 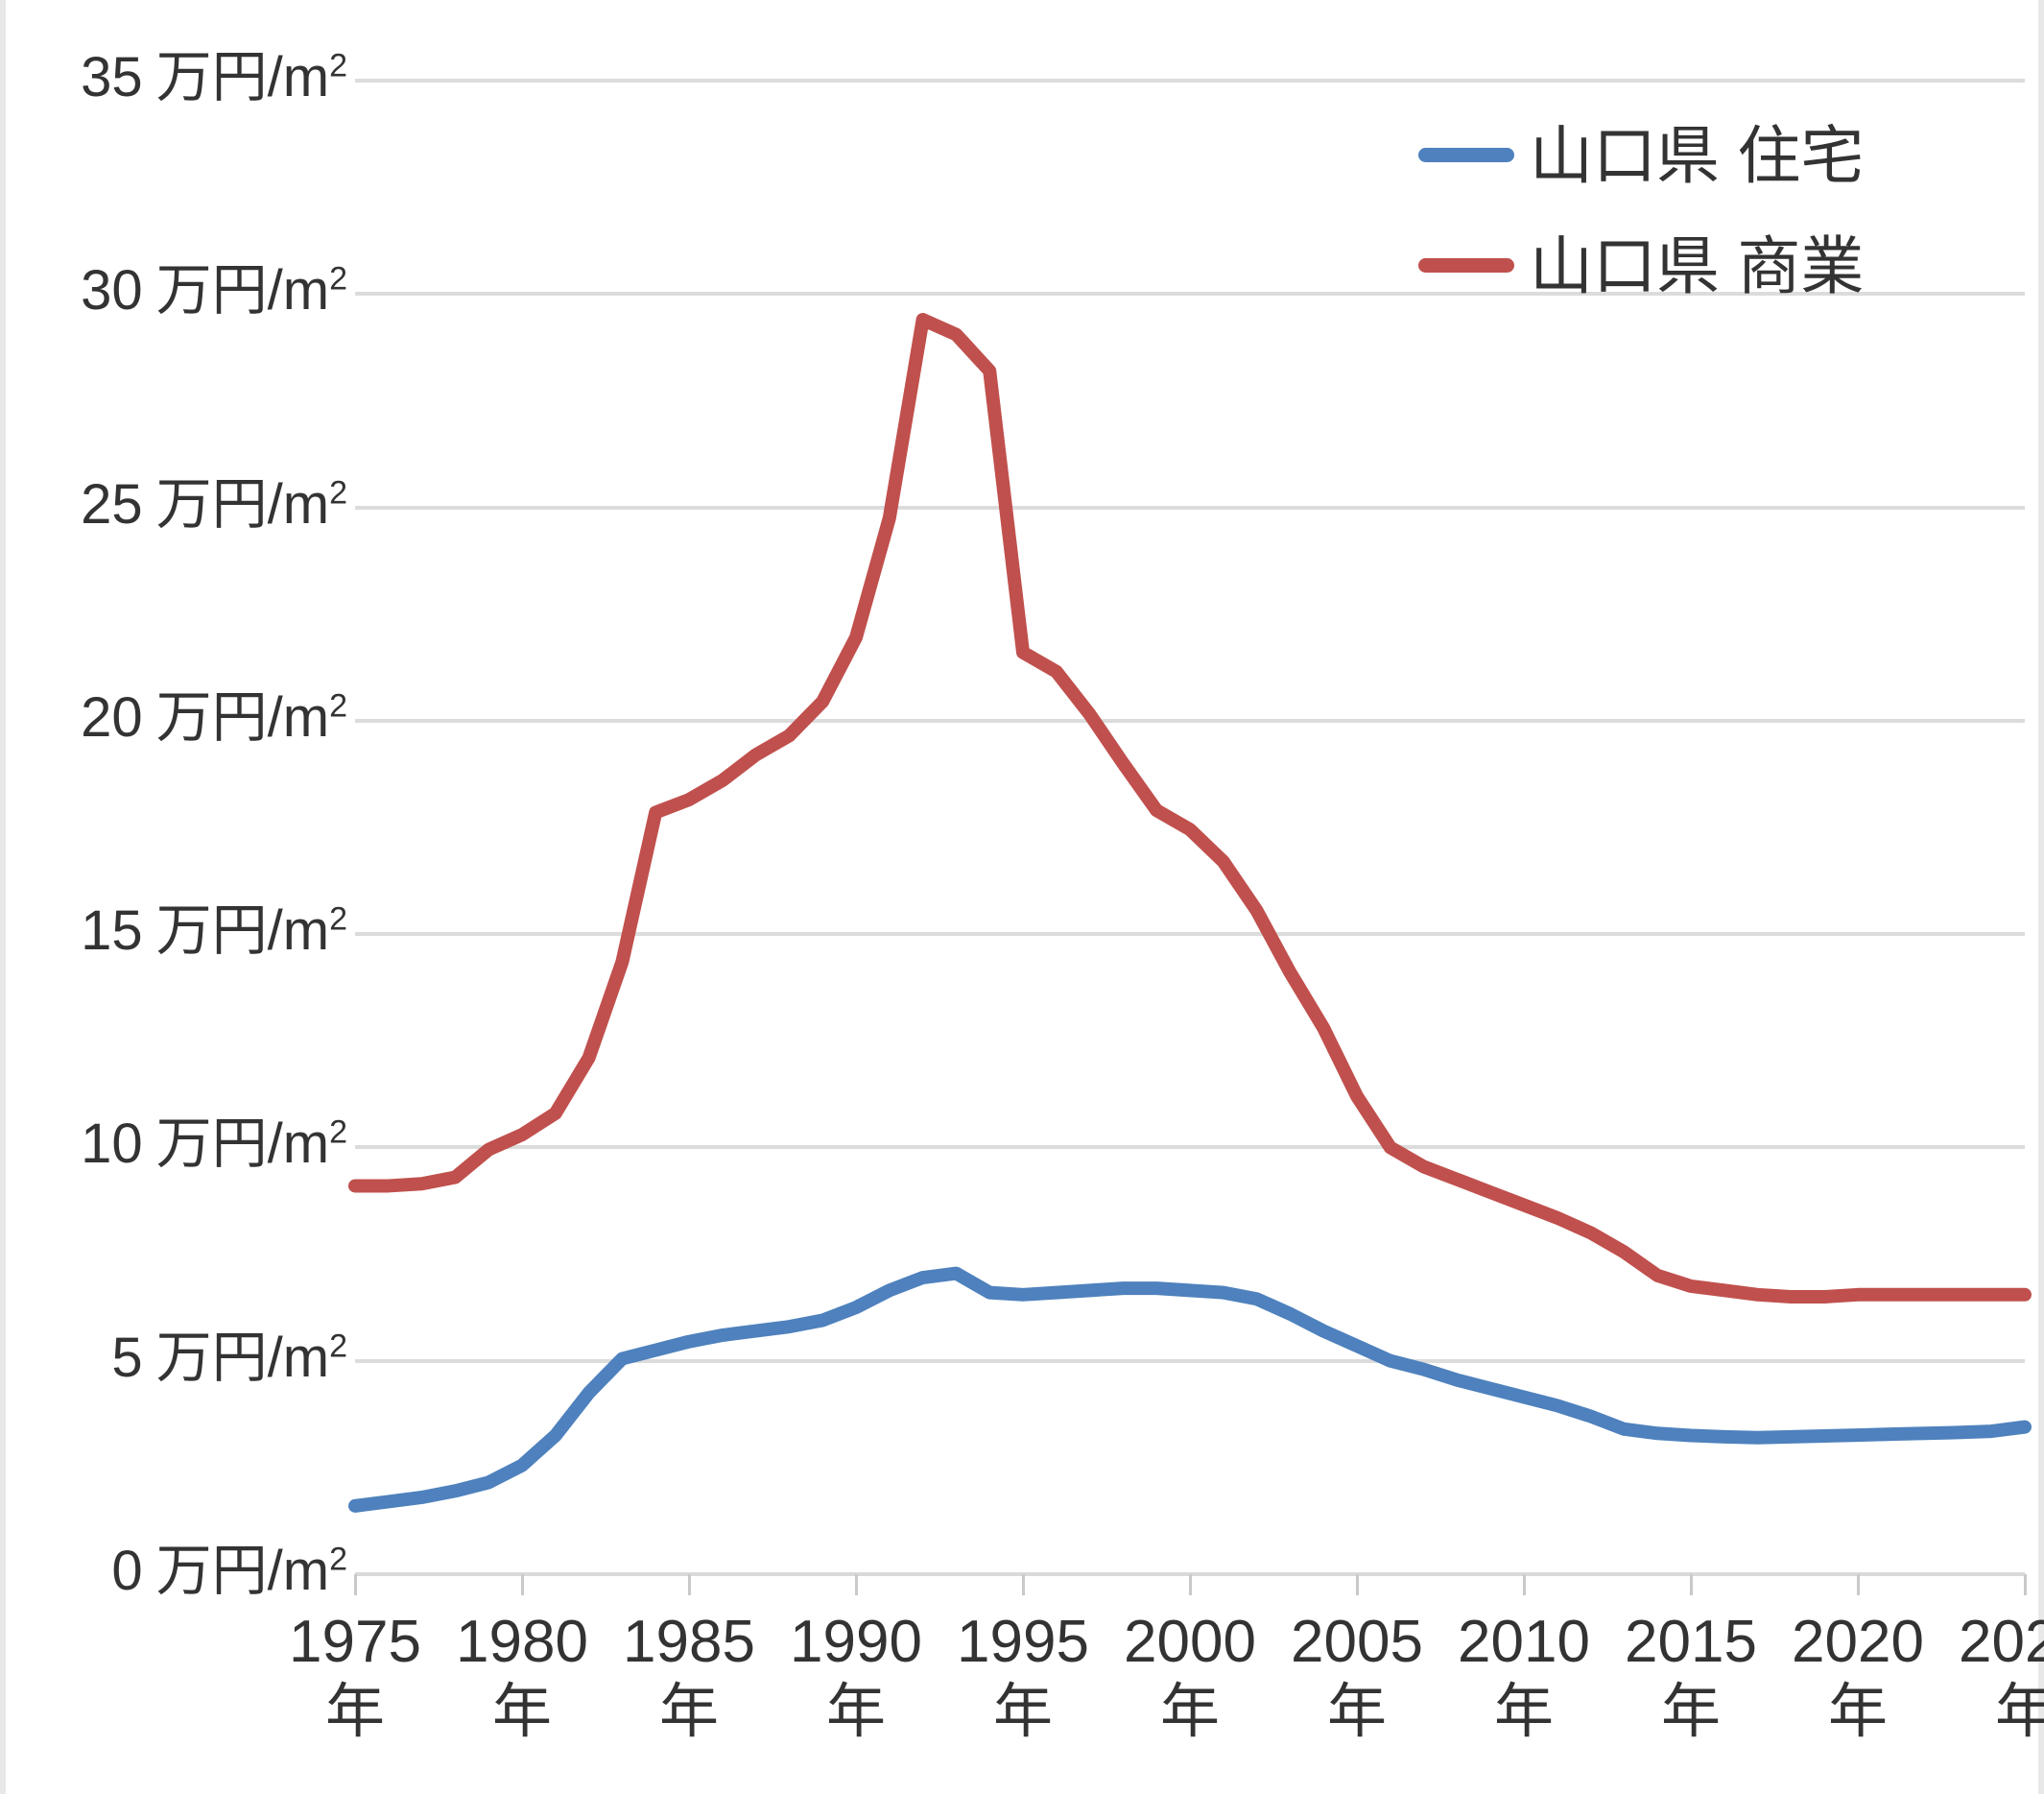 I want to click on x-axis-tick-label: 2015 年, so click(x=1690, y=1679).